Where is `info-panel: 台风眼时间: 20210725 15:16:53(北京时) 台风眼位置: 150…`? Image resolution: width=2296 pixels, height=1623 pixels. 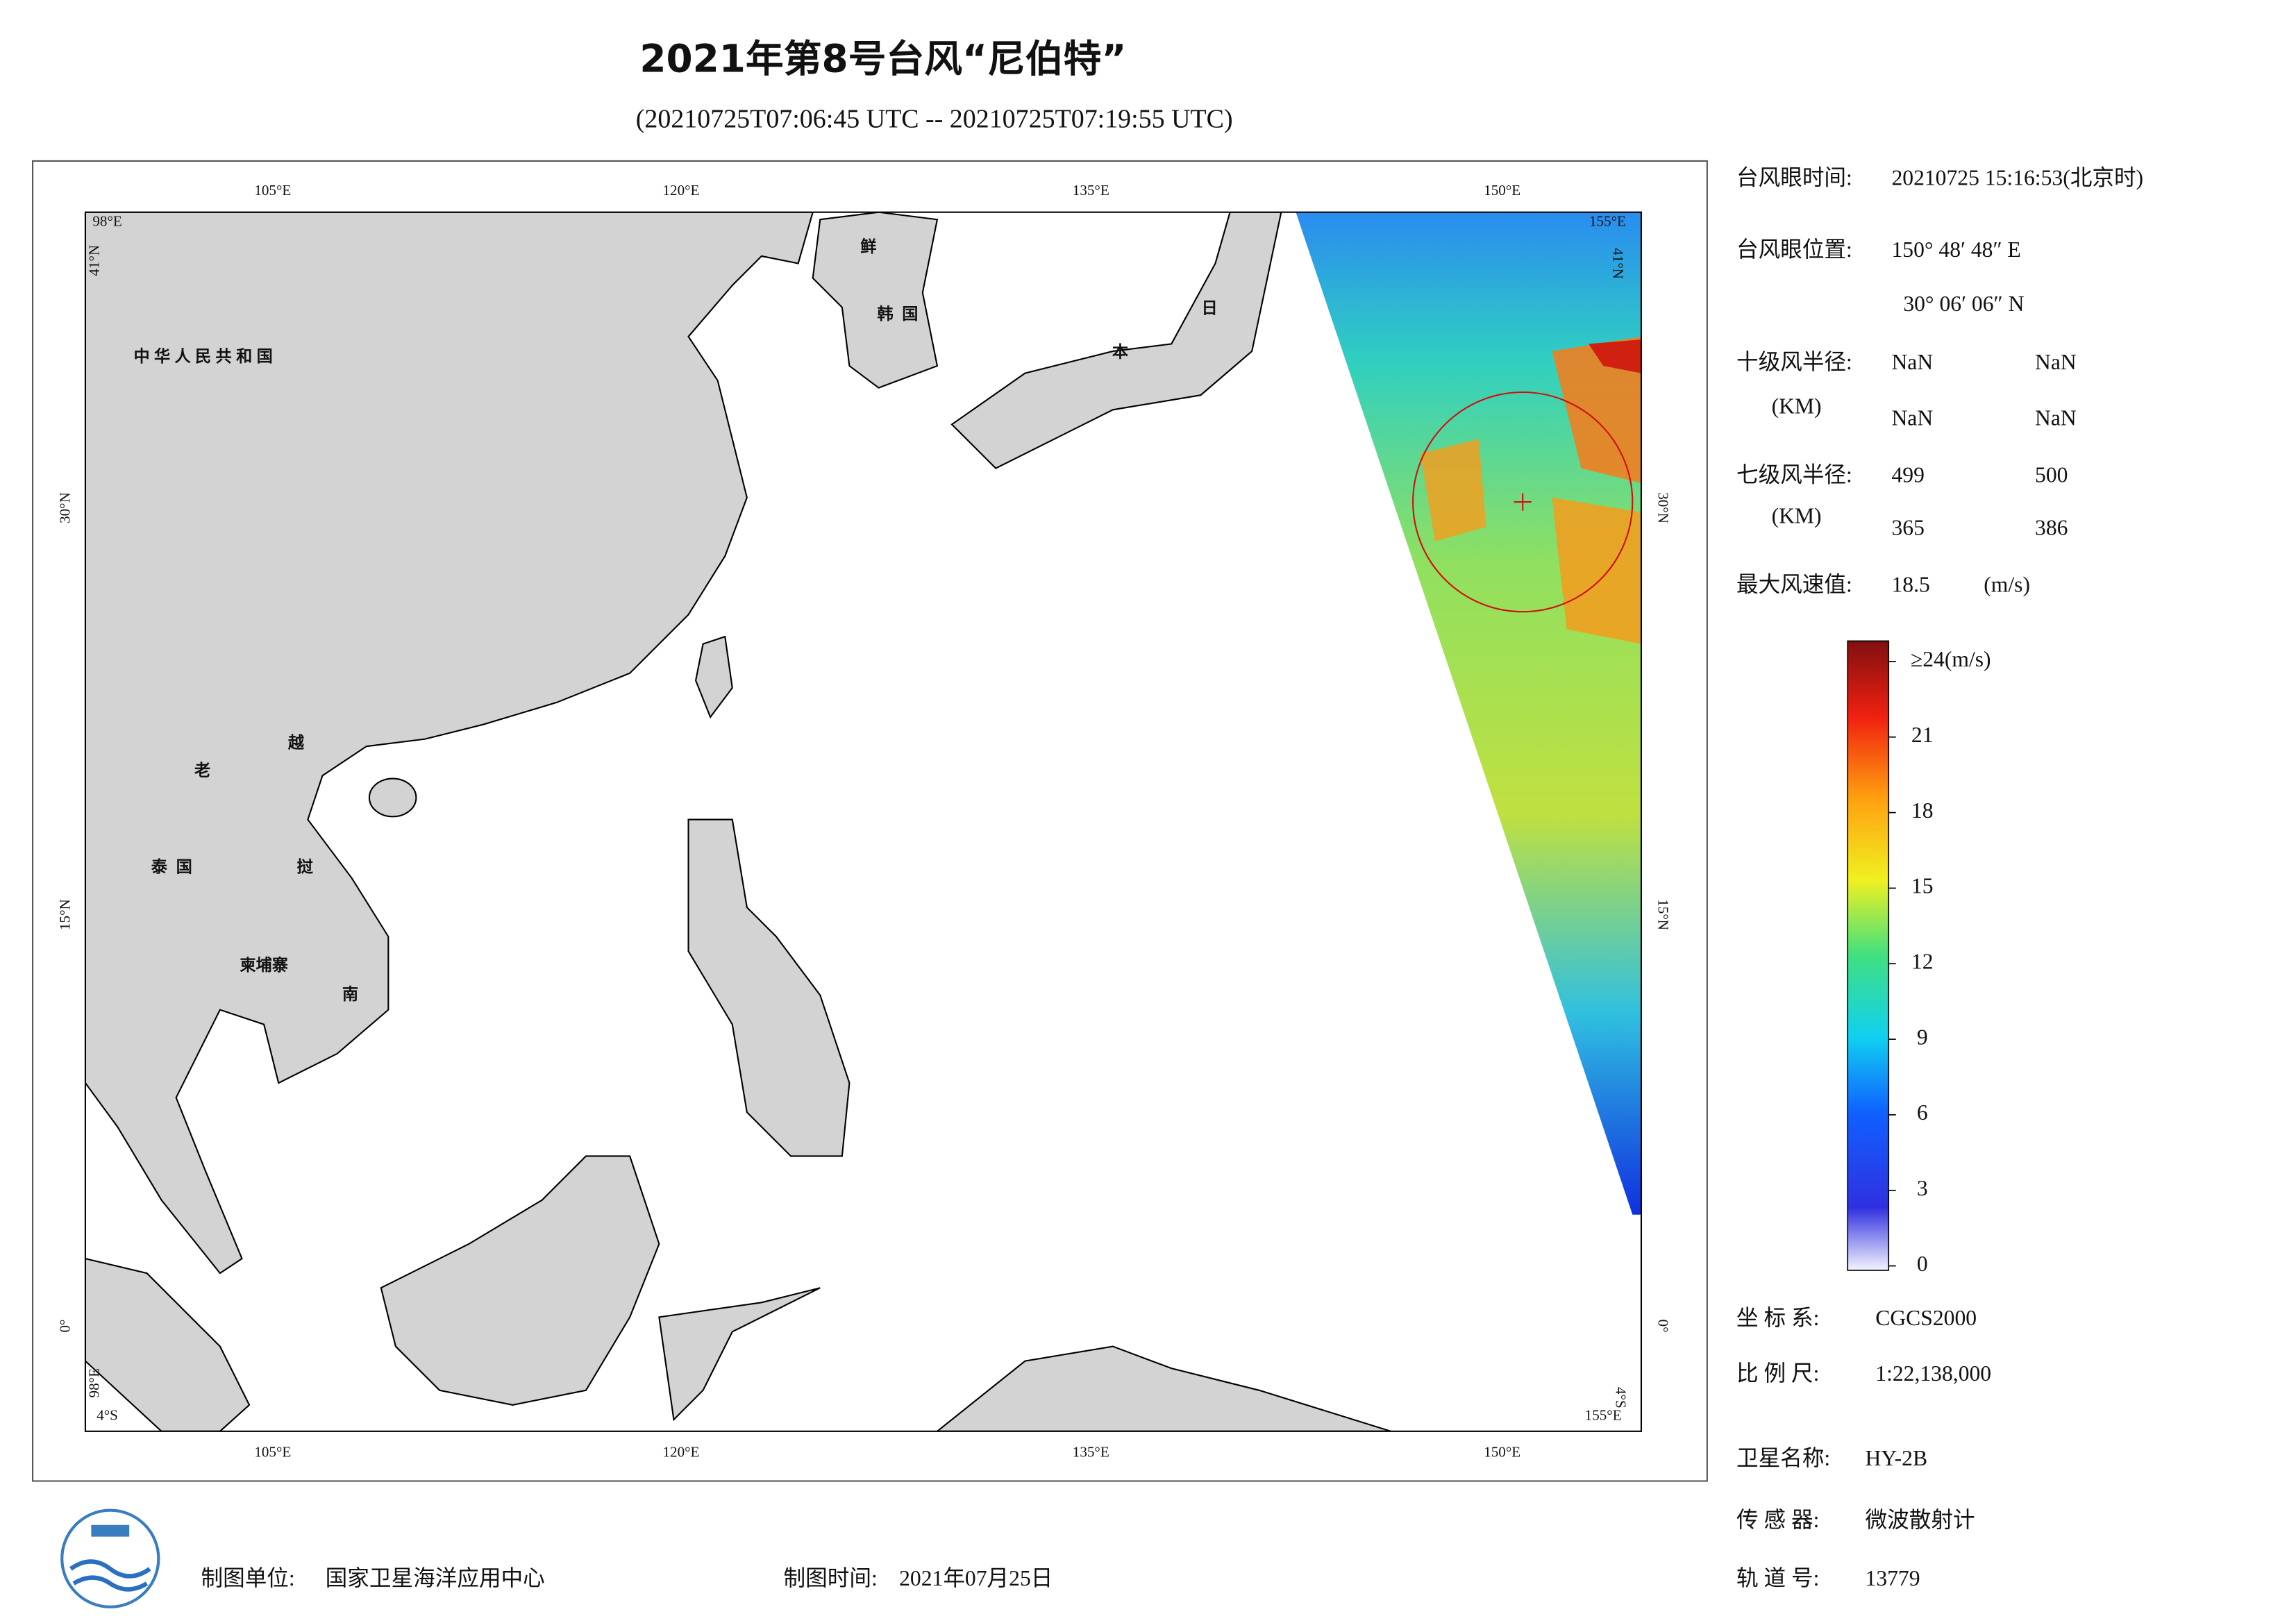
info-panel: 台风眼时间: 20210725 15:16:53(北京时) 台风眼位置: 150… is located at coordinates (1939, 381).